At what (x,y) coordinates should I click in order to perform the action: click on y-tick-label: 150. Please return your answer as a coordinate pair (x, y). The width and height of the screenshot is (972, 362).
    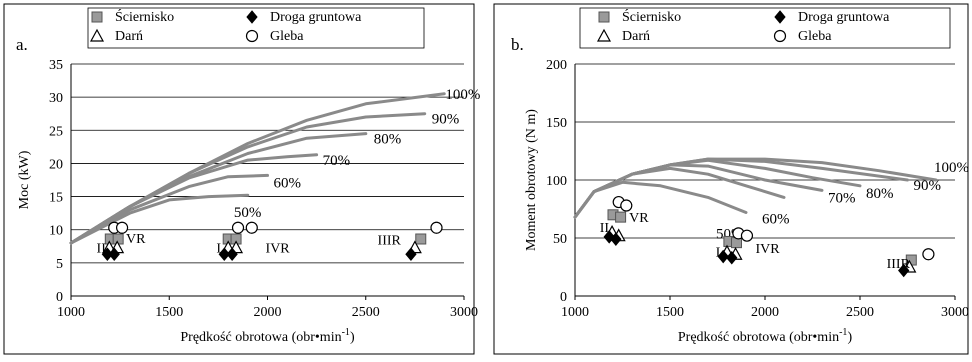
    Looking at the image, I should click on (556, 123).